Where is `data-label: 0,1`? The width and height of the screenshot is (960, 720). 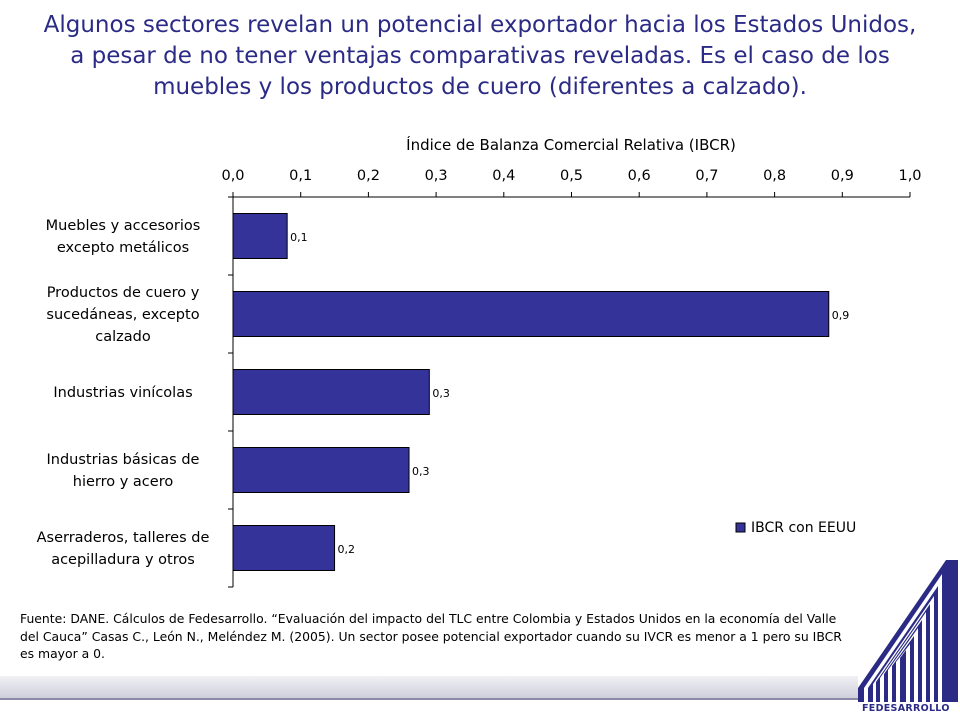 data-label: 0,1 is located at coordinates (299, 237).